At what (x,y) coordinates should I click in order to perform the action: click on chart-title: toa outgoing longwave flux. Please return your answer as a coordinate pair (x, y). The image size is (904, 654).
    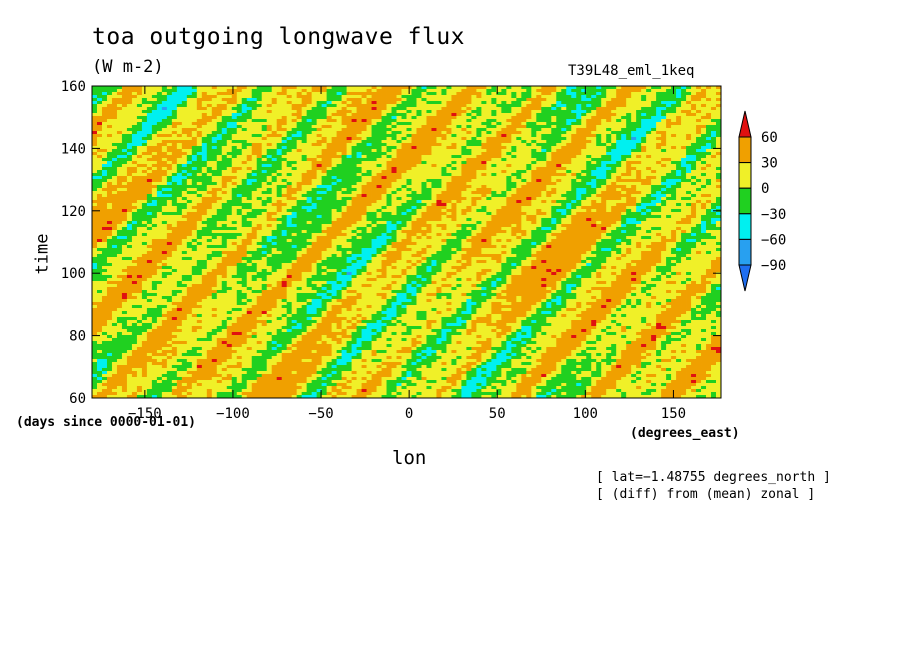
    Looking at the image, I should click on (279, 37).